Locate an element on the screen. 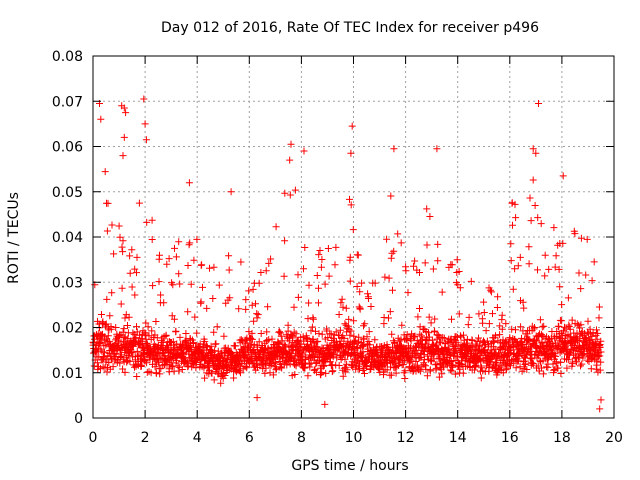 The image size is (640, 480). x-tick-label: 4 is located at coordinates (197, 438).